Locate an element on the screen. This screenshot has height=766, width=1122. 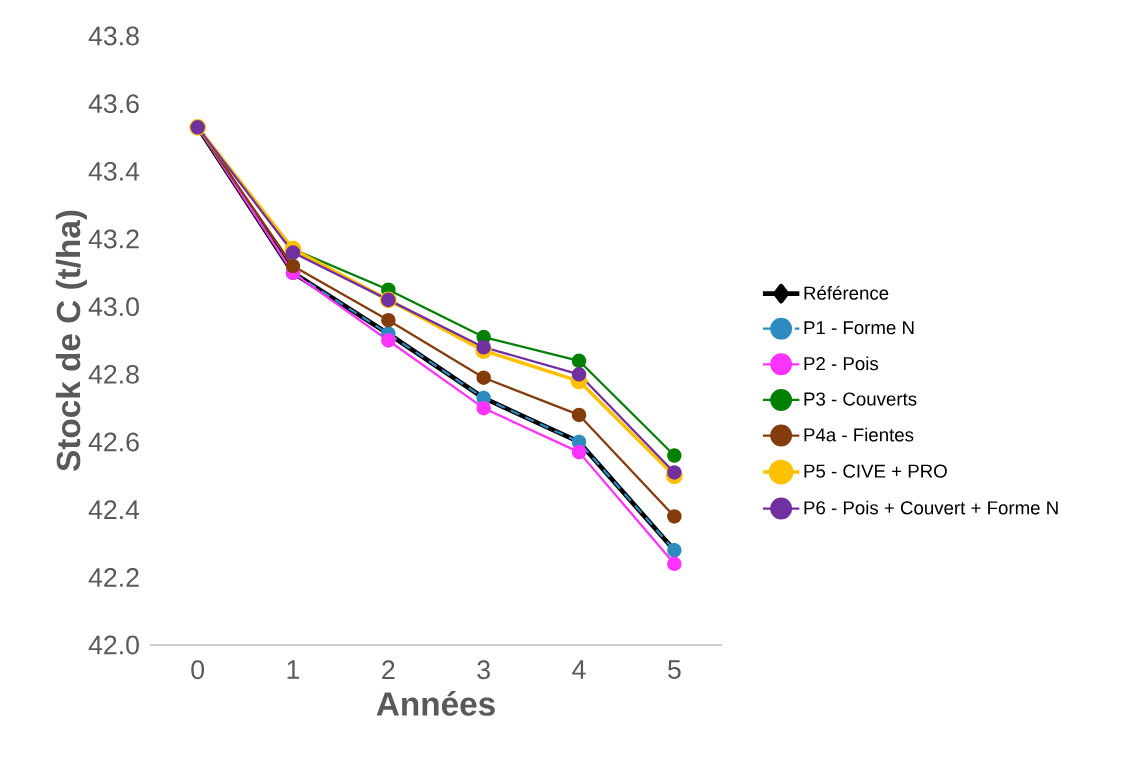
x-tick-label: 3 is located at coordinates (483, 670).